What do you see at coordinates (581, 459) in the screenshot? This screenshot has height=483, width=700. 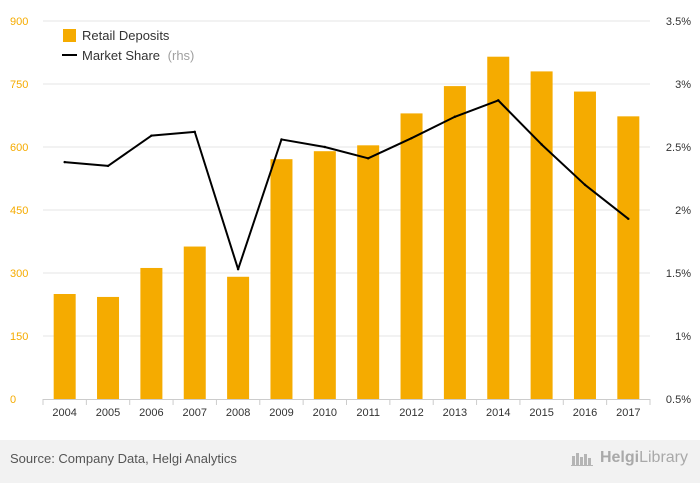 I see `library-icon` at bounding box center [581, 459].